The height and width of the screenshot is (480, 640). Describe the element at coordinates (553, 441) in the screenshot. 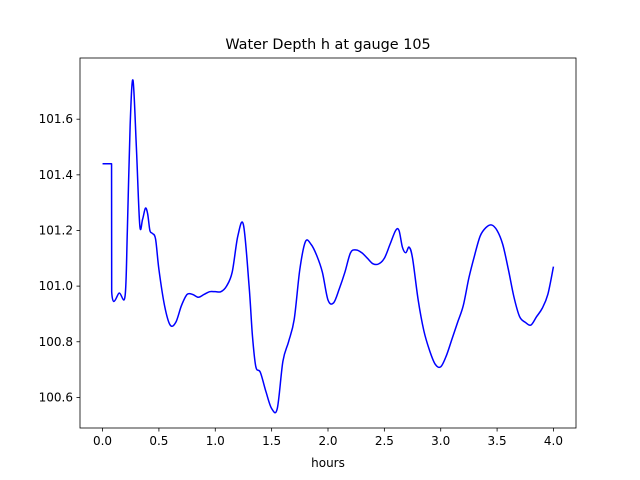

I see `x-tick-label: 4.0` at that location.